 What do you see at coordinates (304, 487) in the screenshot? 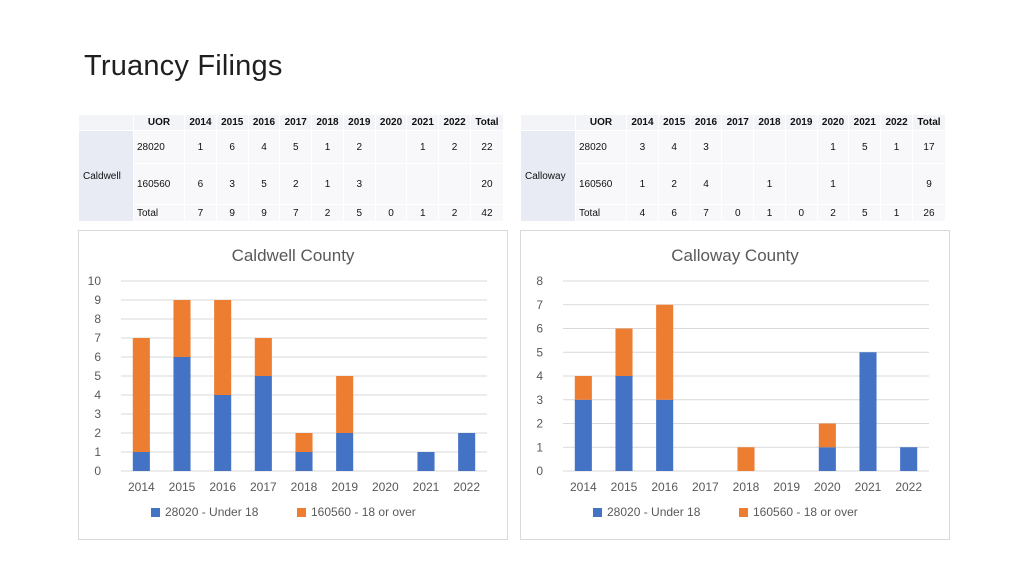
I see `x-tick-label: 2018` at bounding box center [304, 487].